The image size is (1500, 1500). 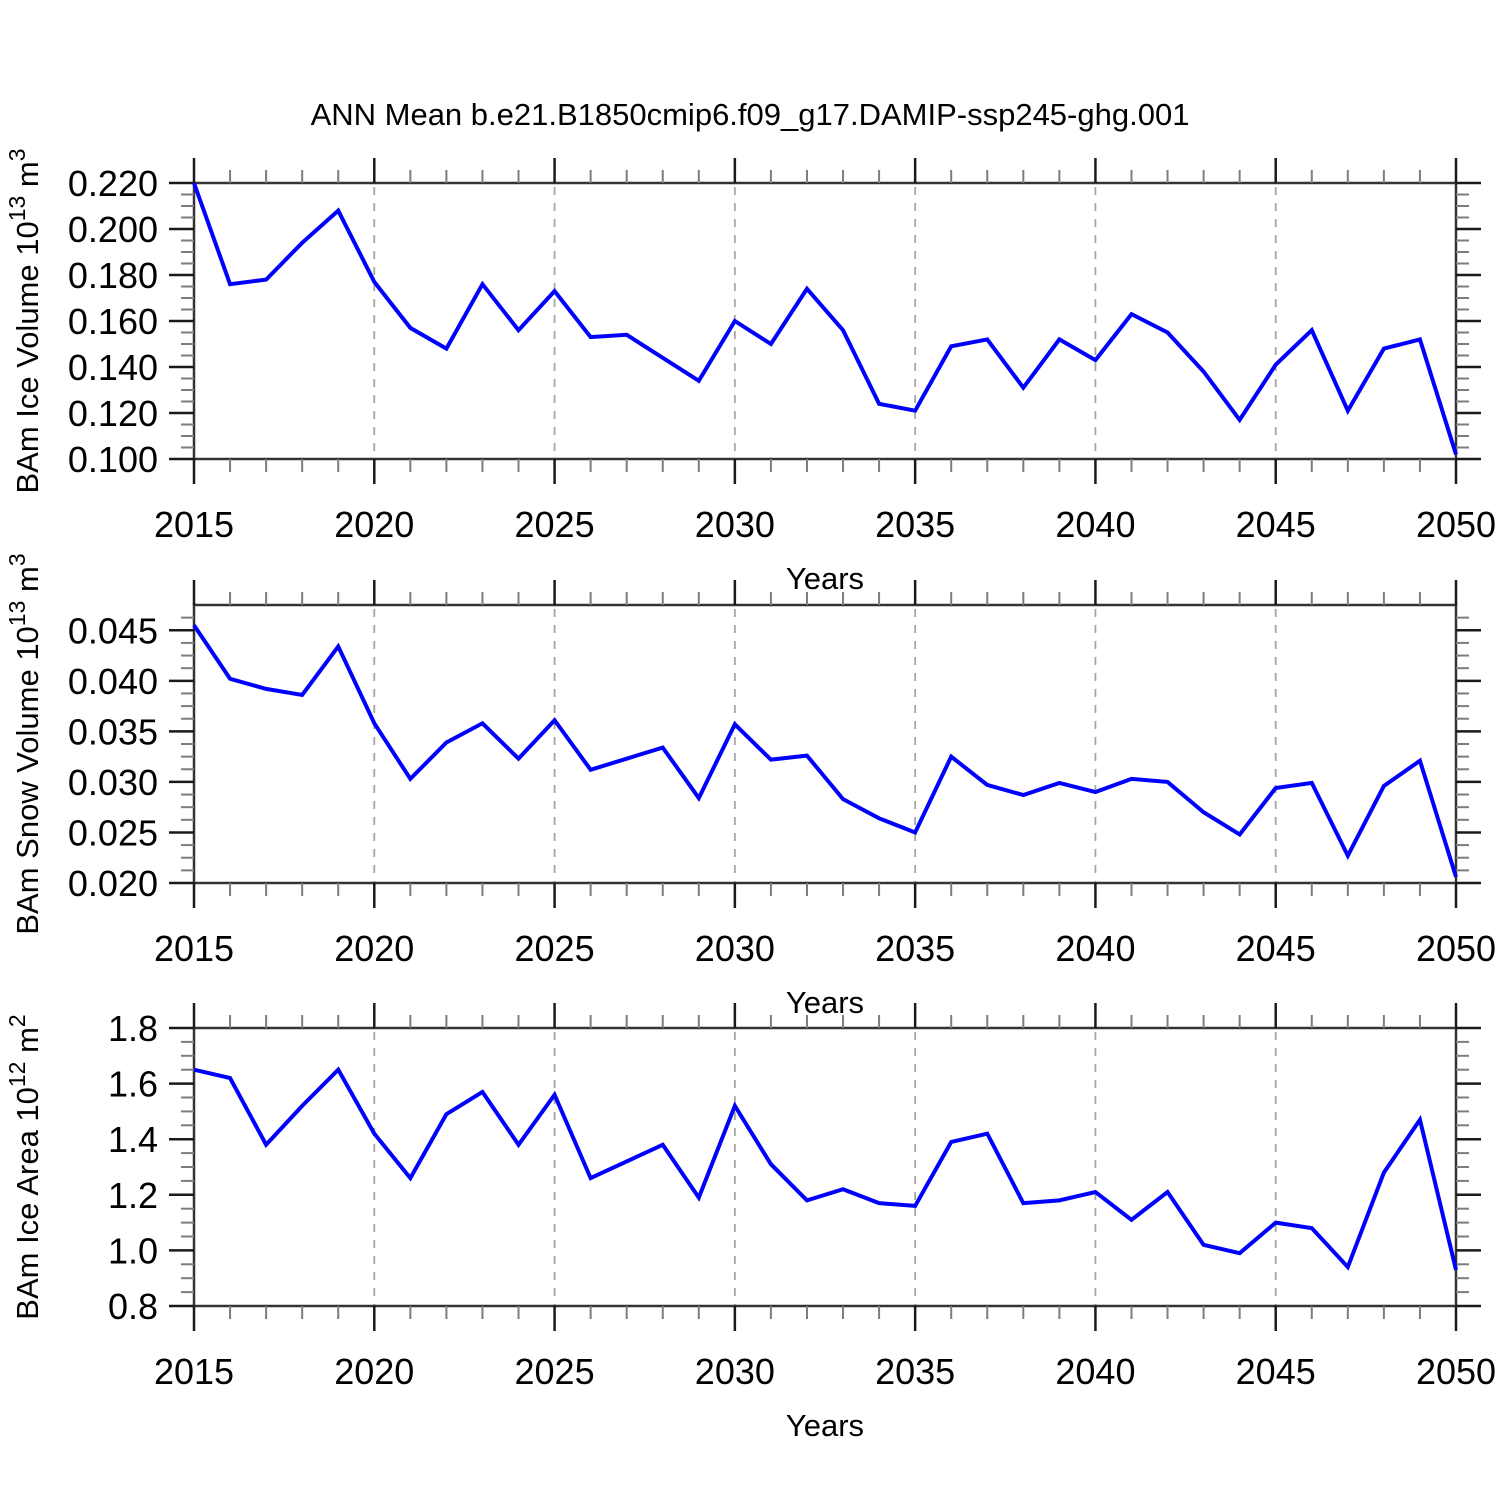 What do you see at coordinates (133, 1195) in the screenshot?
I see `y-tick-label: 1.2` at bounding box center [133, 1195].